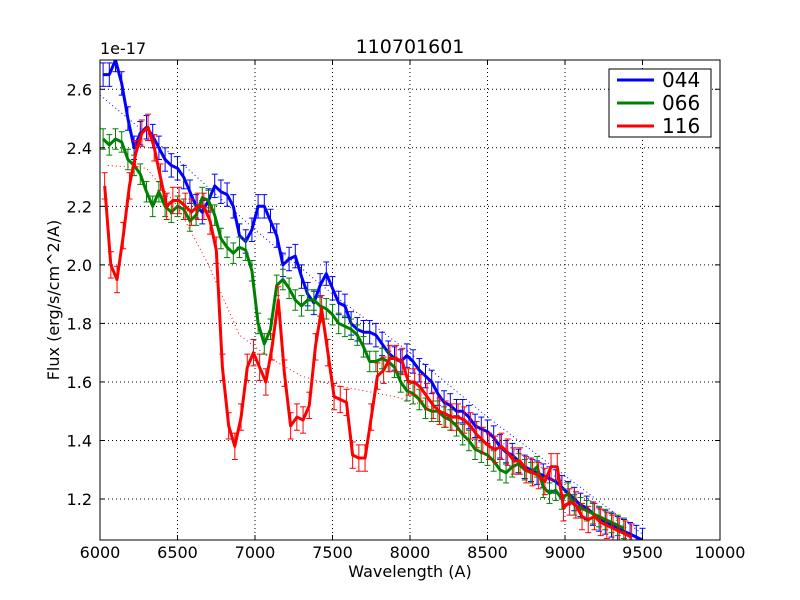 This screenshot has height=600, width=800. What do you see at coordinates (720, 552) in the screenshot?
I see `x-tick-label: 10000` at bounding box center [720, 552].